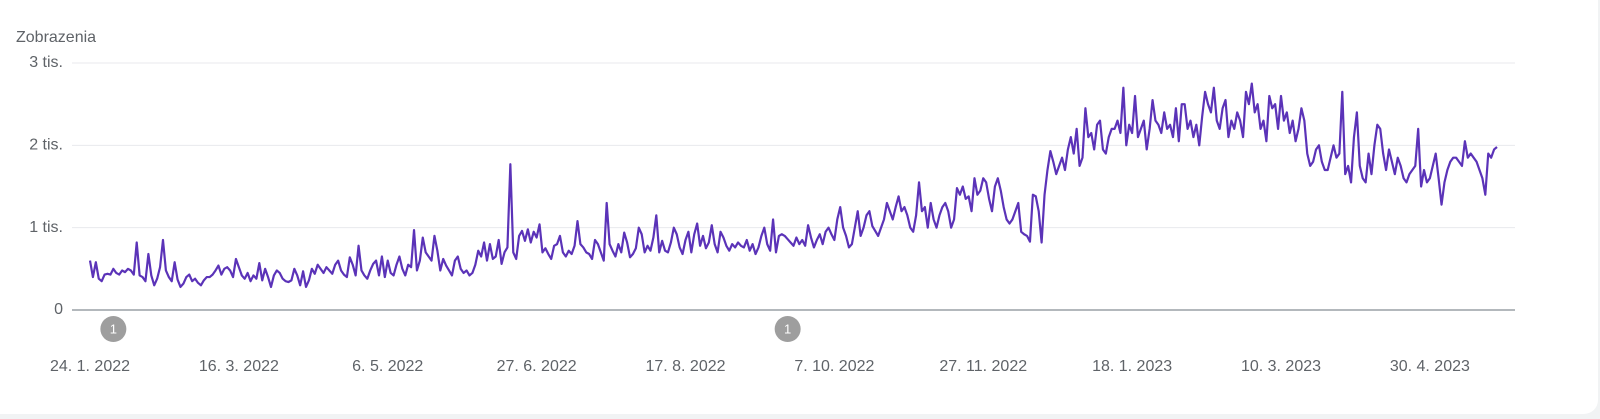 Image resolution: width=1600 pixels, height=419 pixels. Describe the element at coordinates (239, 366) in the screenshot. I see `x-tick-label: 16. 3. 2022` at that location.